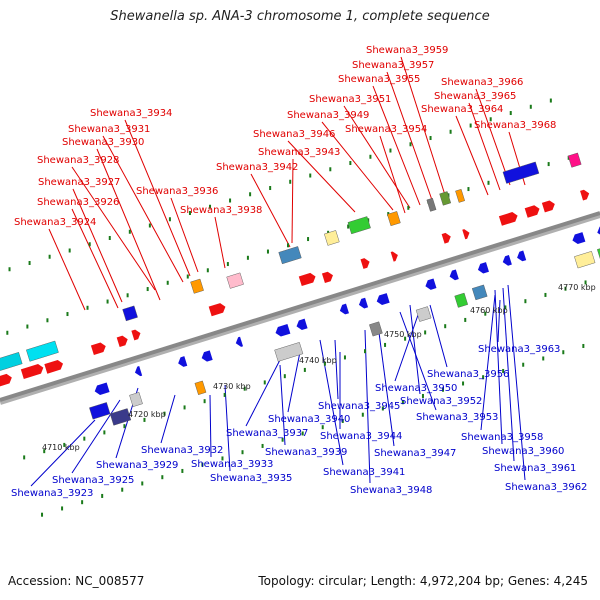 The width and height of the screenshot is (600, 600). I want to click on scale-label: 4730 kbp, so click(232, 386).